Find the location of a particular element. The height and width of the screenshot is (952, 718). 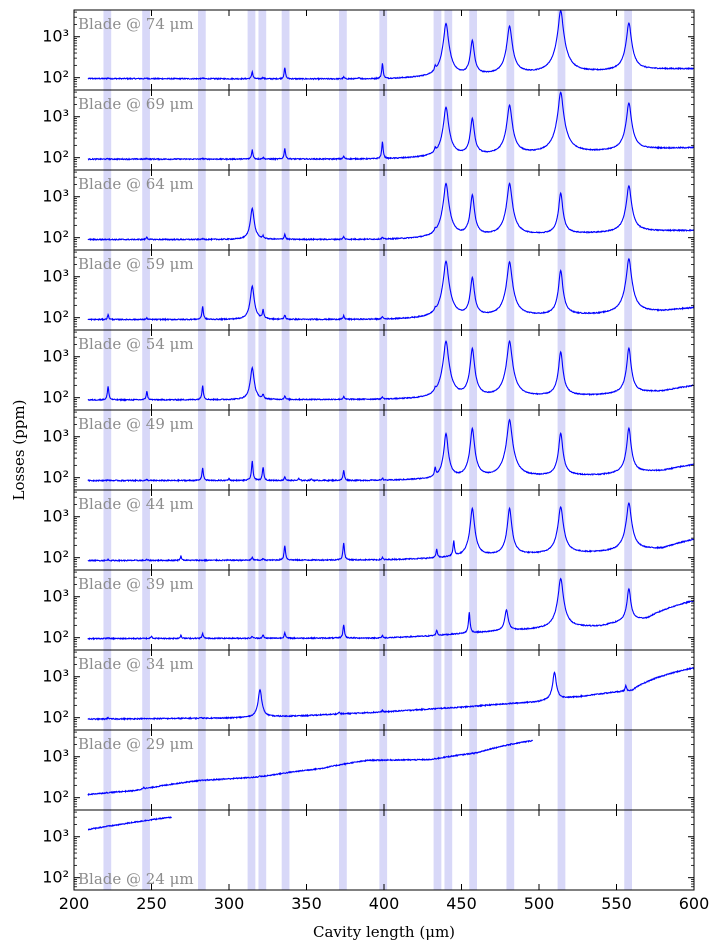

x-tick-label: 500 is located at coordinates (539, 903).